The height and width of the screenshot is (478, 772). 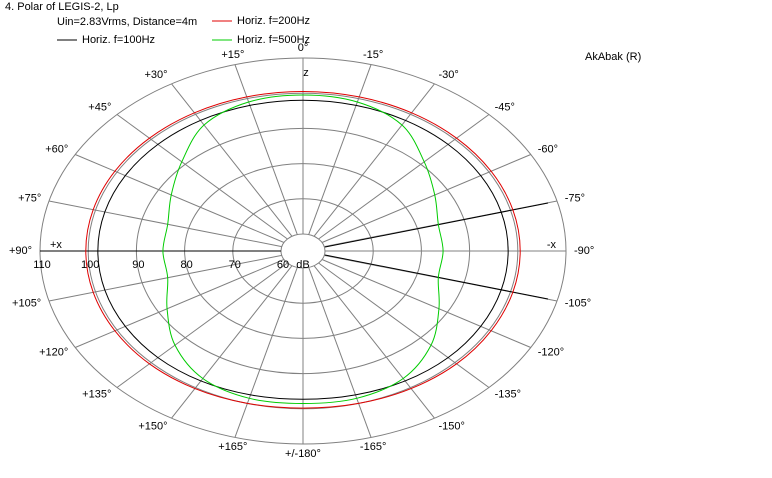 What do you see at coordinates (552, 245) in the screenshot?
I see `axis-annotation: -x` at bounding box center [552, 245].